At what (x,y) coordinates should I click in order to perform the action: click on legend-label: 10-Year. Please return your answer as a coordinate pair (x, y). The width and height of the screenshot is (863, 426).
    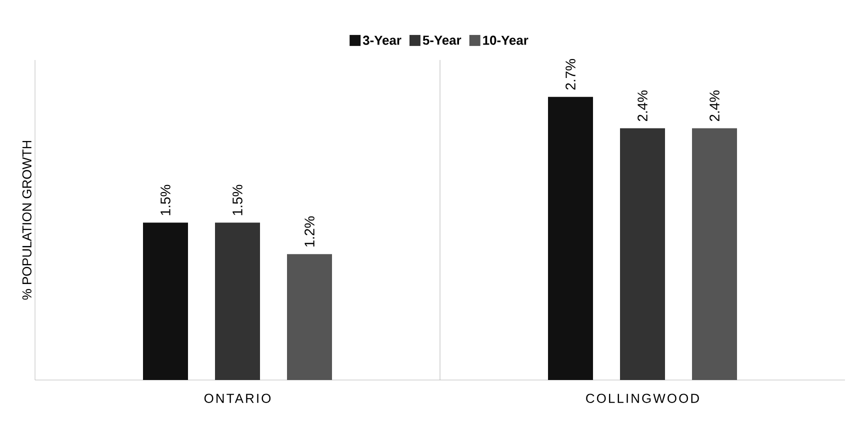
    Looking at the image, I should click on (505, 40).